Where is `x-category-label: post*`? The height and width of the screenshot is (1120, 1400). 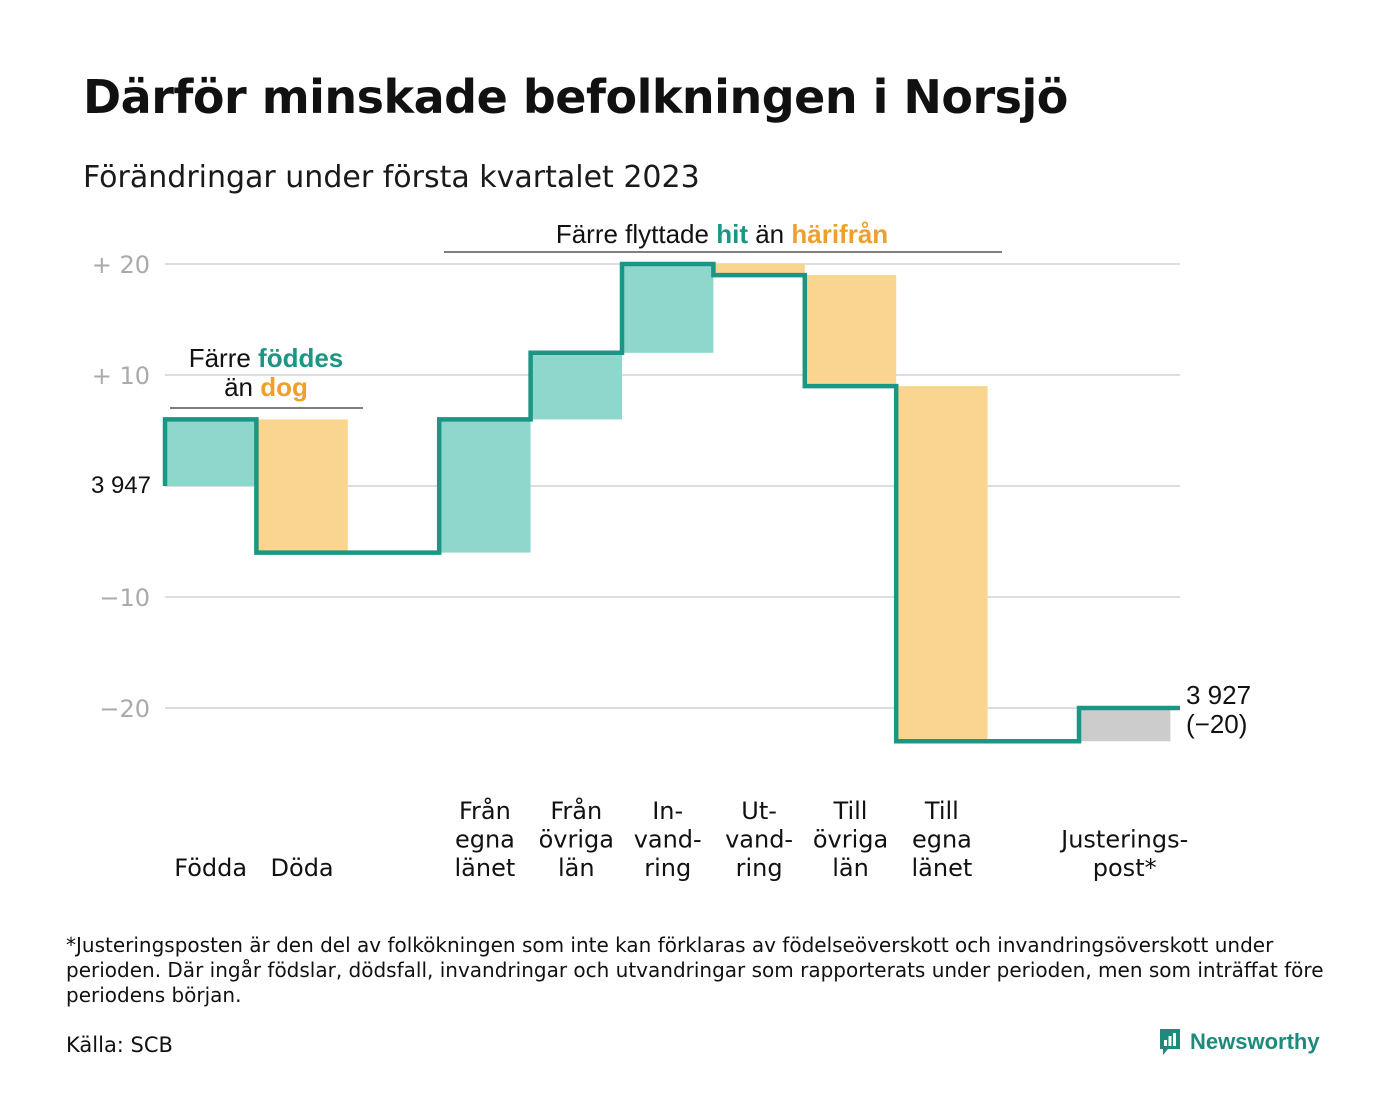 x-category-label: post* is located at coordinates (1125, 868).